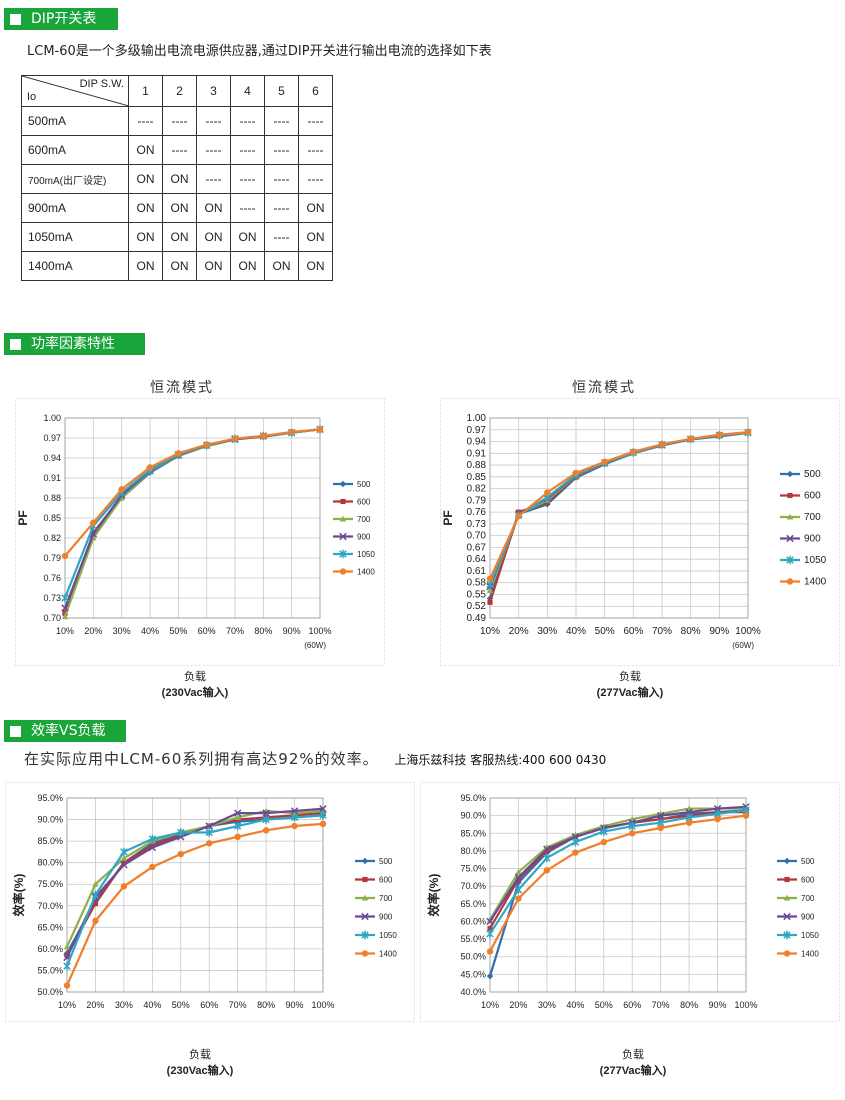 The width and height of the screenshot is (845, 1100). I want to click on y-tick-label: 45.0%, so click(473, 974).